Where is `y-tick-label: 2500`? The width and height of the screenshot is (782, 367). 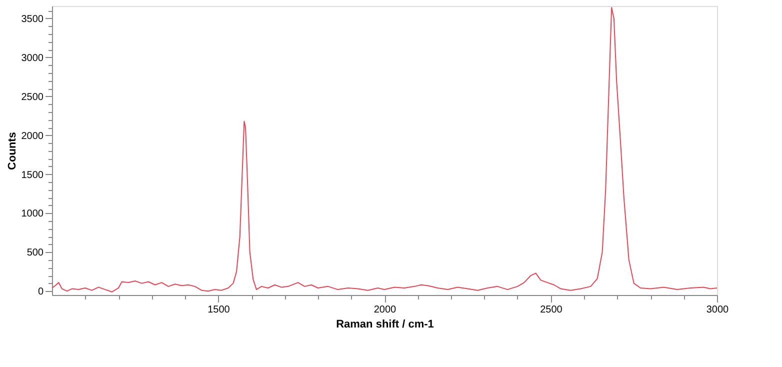
y-tick-label: 2500 is located at coordinates (32, 97).